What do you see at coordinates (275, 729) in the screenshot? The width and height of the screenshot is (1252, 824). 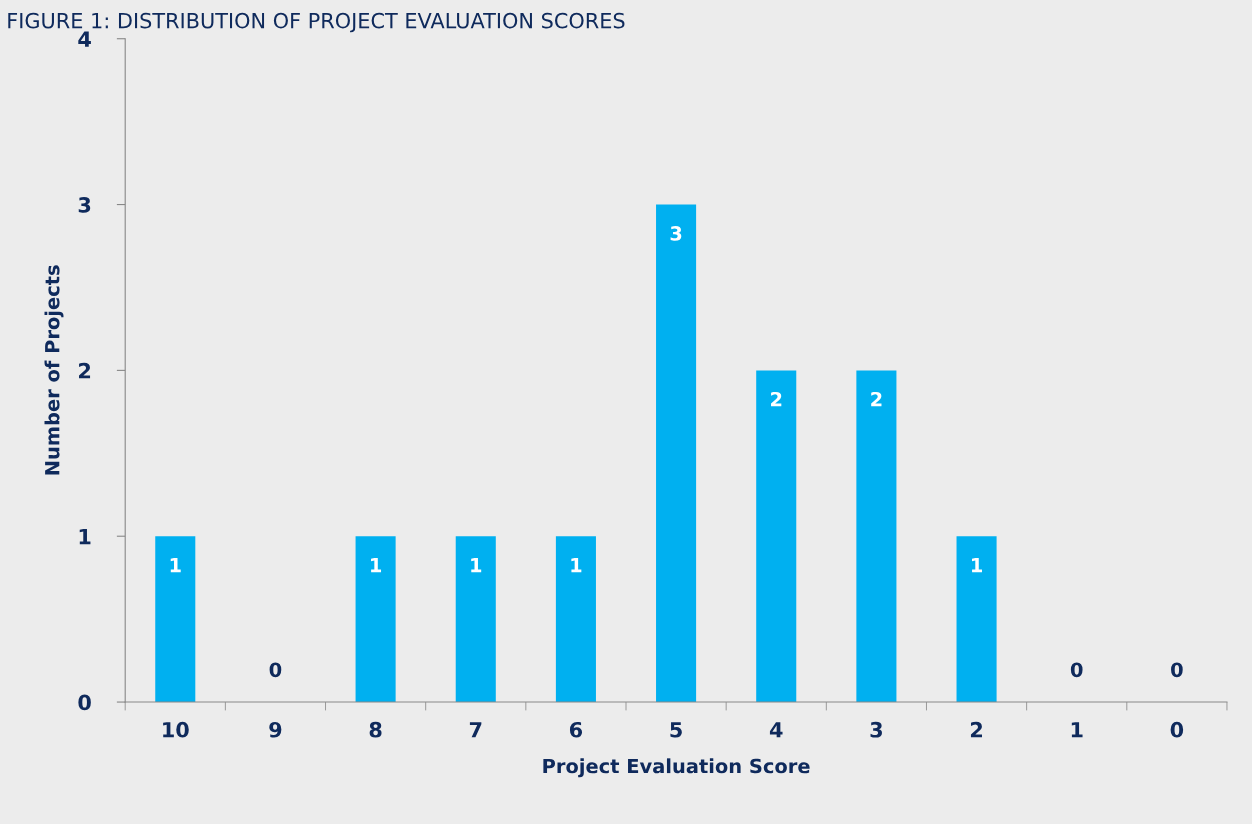 I see `x-tick-label: 9` at bounding box center [275, 729].